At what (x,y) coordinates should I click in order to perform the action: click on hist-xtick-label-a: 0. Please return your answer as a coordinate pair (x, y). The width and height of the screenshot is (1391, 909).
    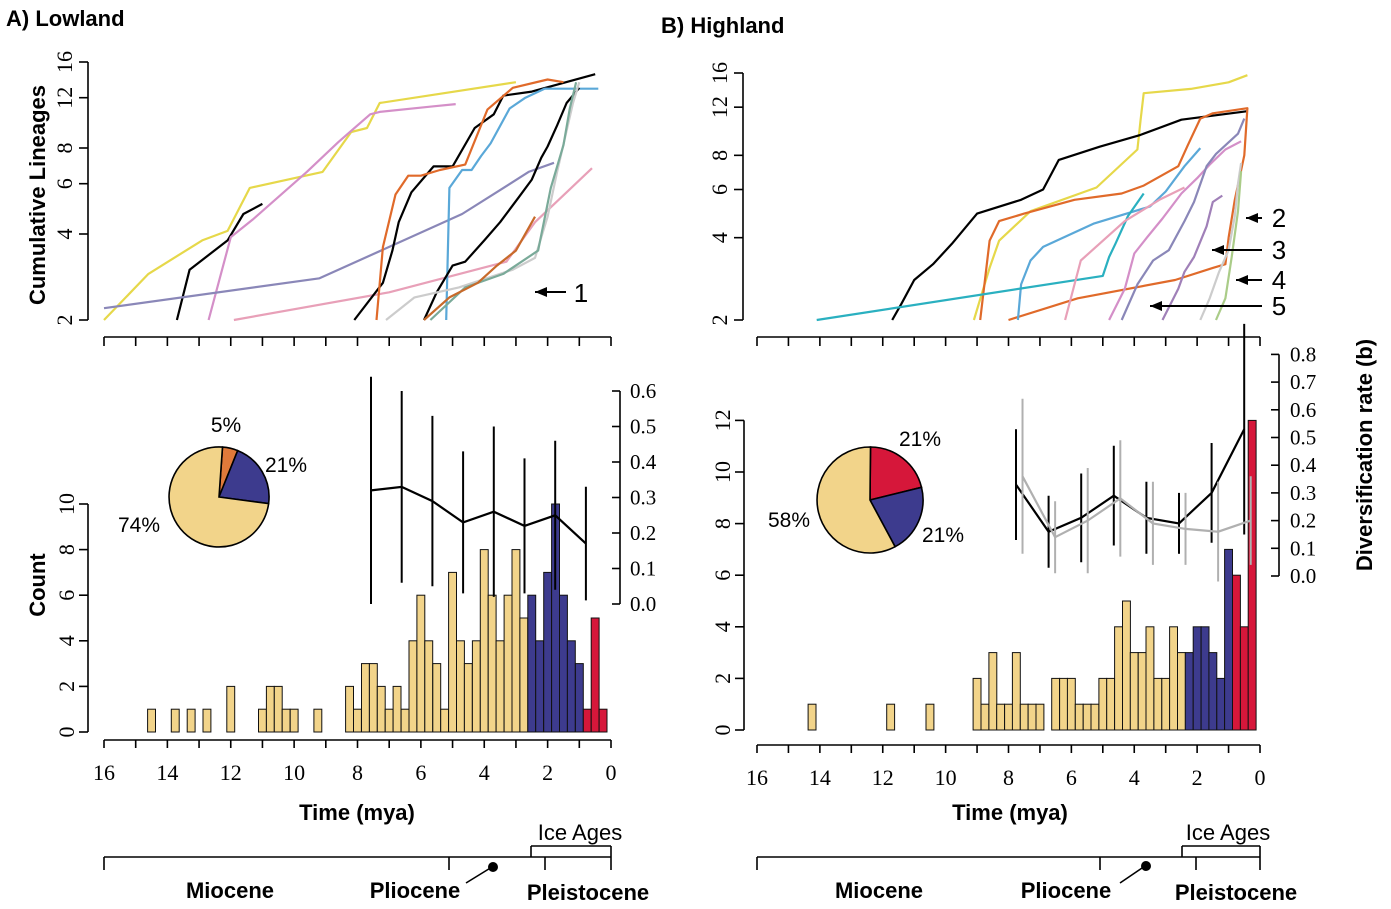
    Looking at the image, I should click on (611, 772).